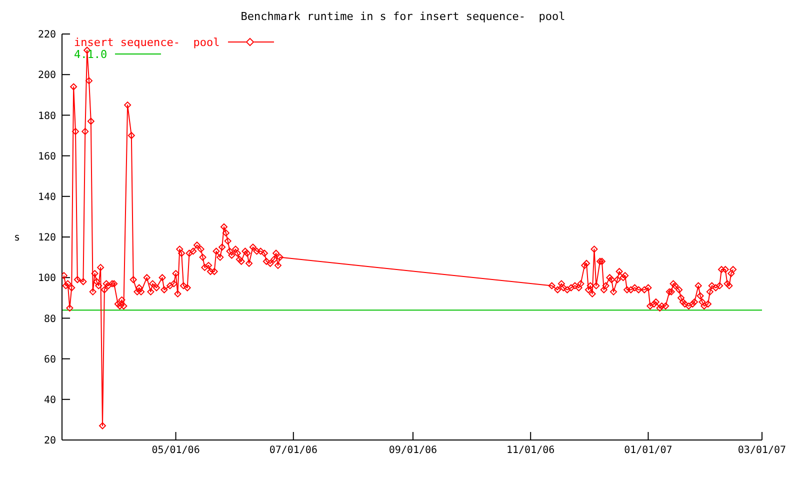 The height and width of the screenshot is (480, 800). I want to click on y-tick-label: 20, so click(50, 441).